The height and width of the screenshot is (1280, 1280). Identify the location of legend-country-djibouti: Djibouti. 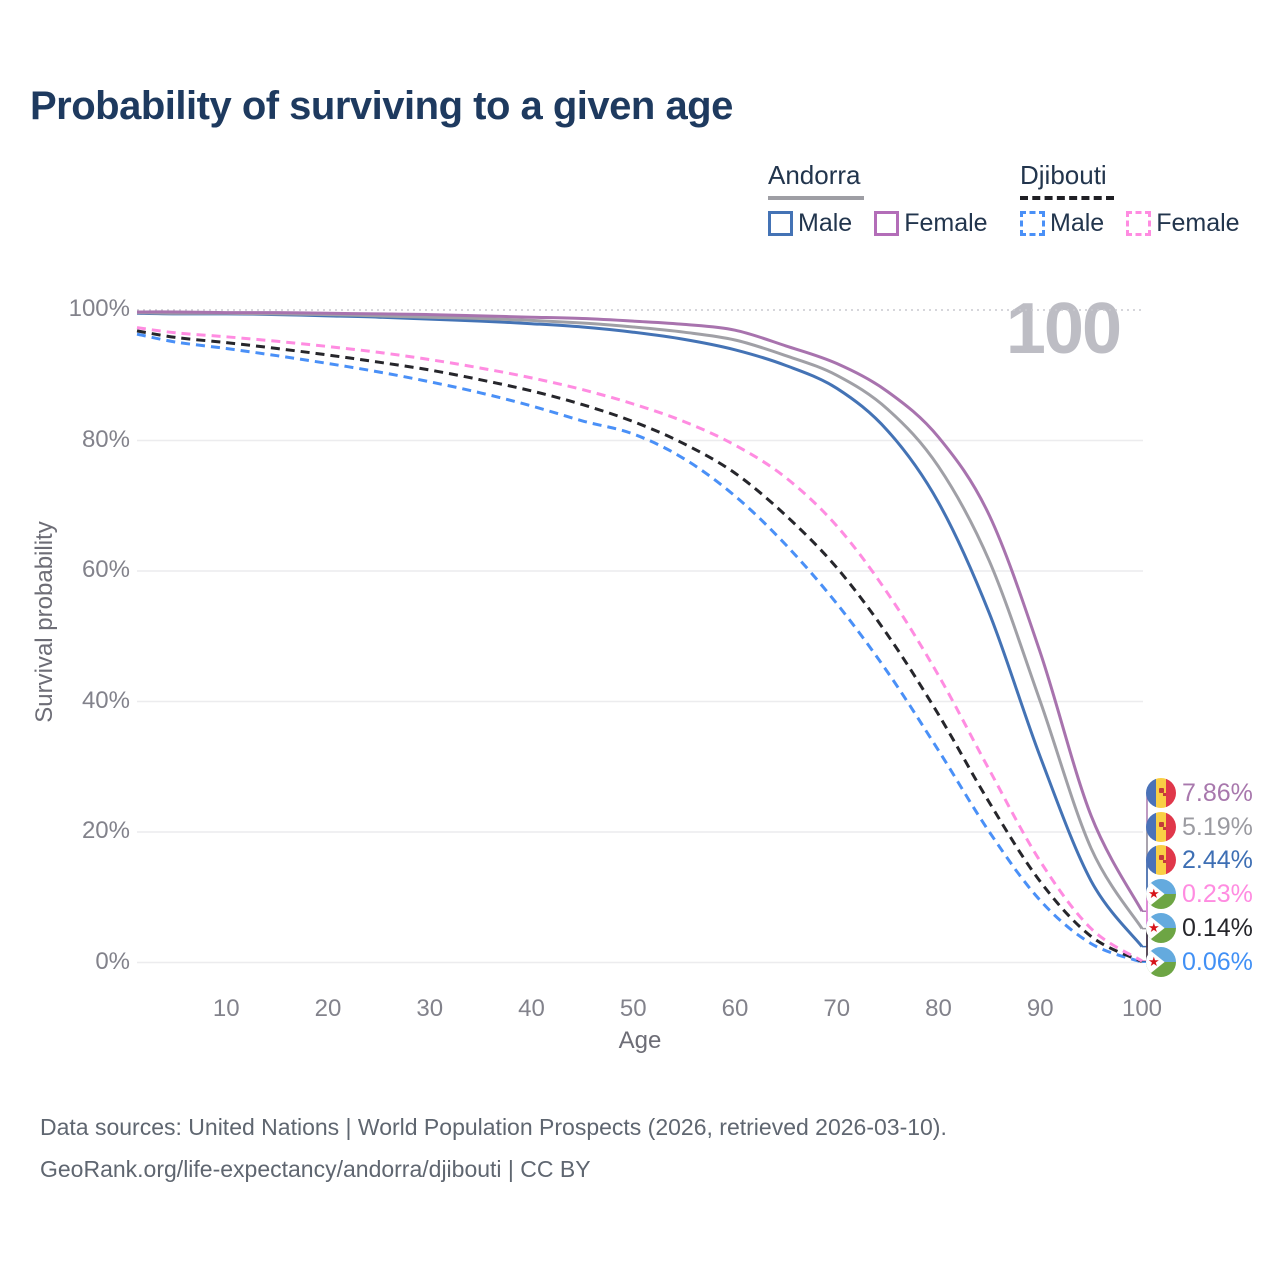
(1063, 175).